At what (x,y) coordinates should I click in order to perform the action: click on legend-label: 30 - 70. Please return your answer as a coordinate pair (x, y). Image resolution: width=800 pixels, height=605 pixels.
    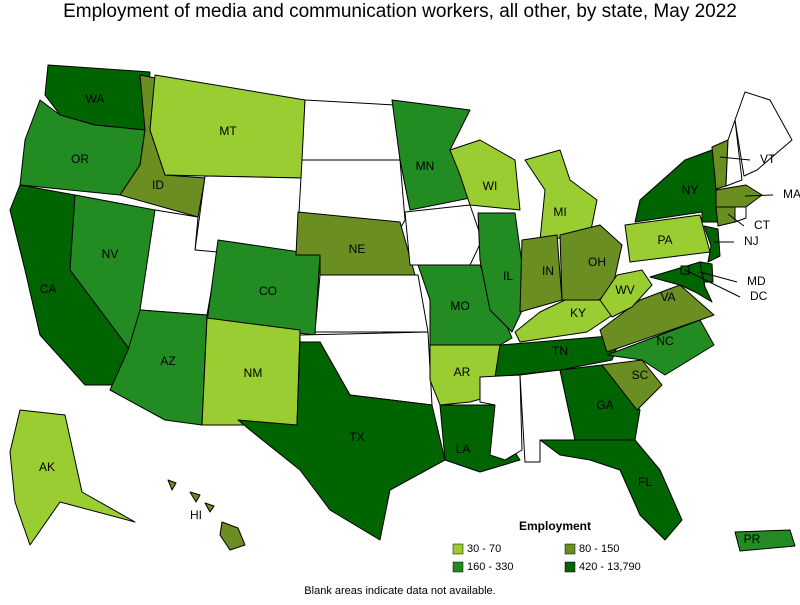
    Looking at the image, I should click on (484, 549).